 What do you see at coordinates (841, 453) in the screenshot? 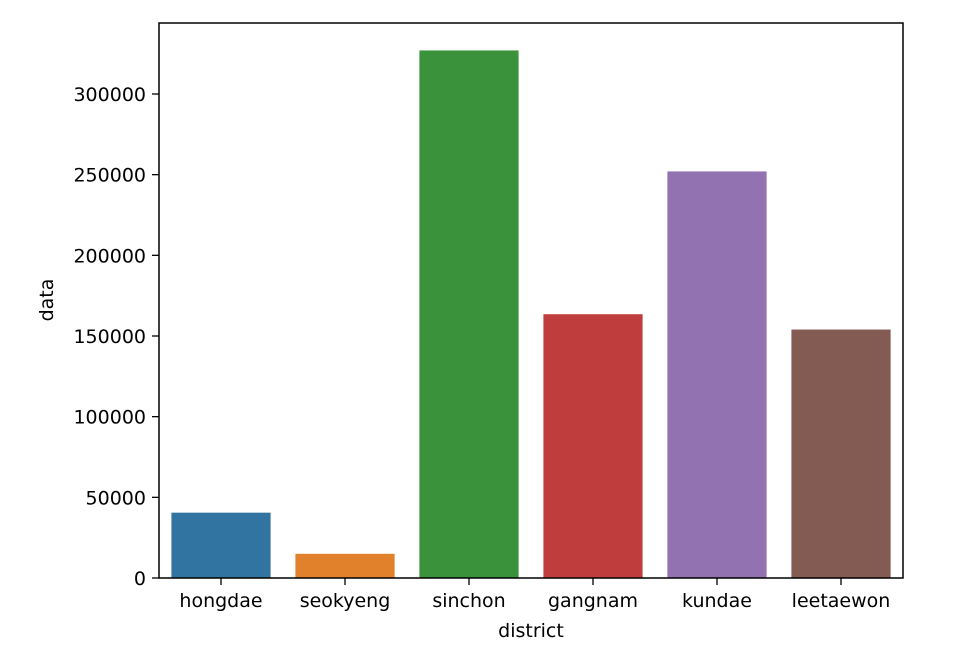
I see `bar-leetaewon` at bounding box center [841, 453].